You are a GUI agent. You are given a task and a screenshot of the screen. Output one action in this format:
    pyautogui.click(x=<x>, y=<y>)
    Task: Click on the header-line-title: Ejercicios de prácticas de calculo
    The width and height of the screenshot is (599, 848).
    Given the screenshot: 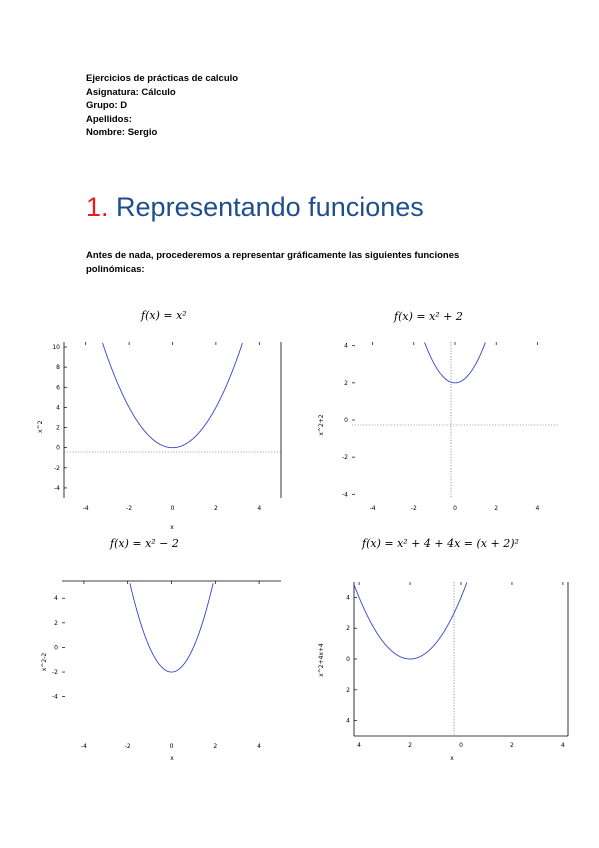 What is the action you would take?
    pyautogui.click(x=162, y=78)
    